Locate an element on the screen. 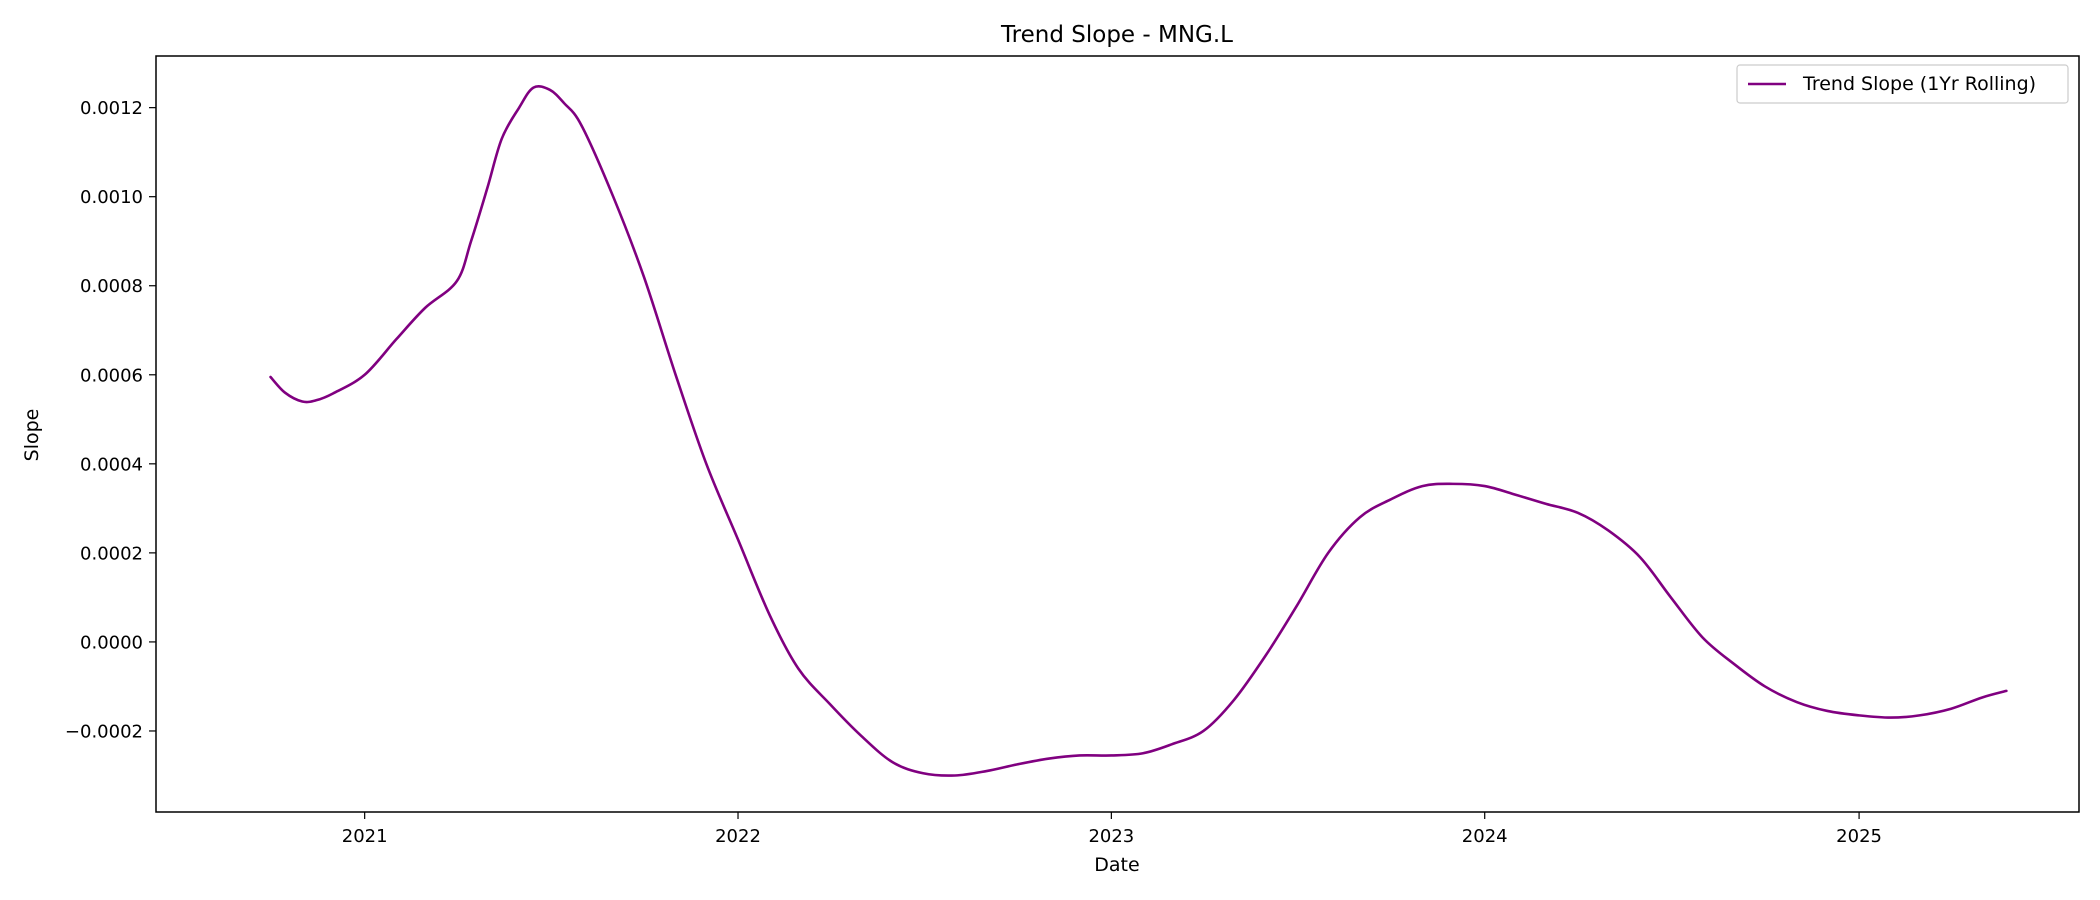  y-tick-label: 0.0006 is located at coordinates (111, 375).